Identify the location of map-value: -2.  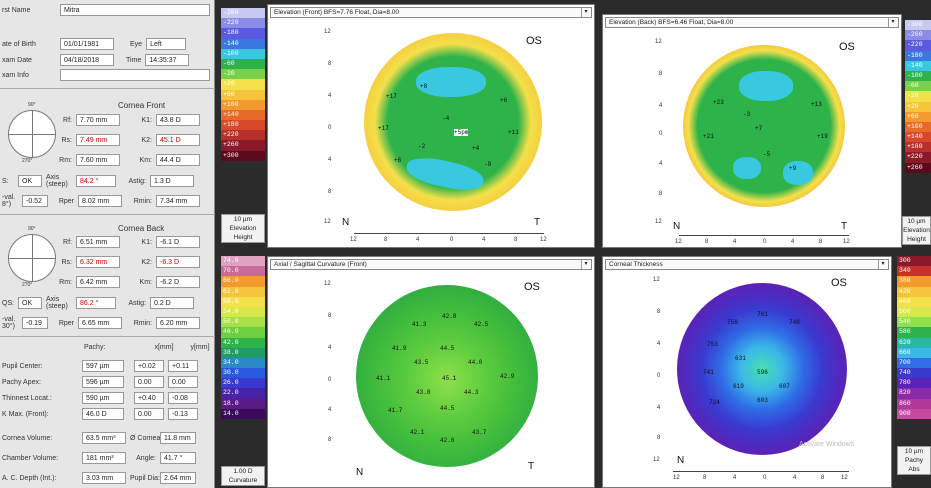
(422, 146).